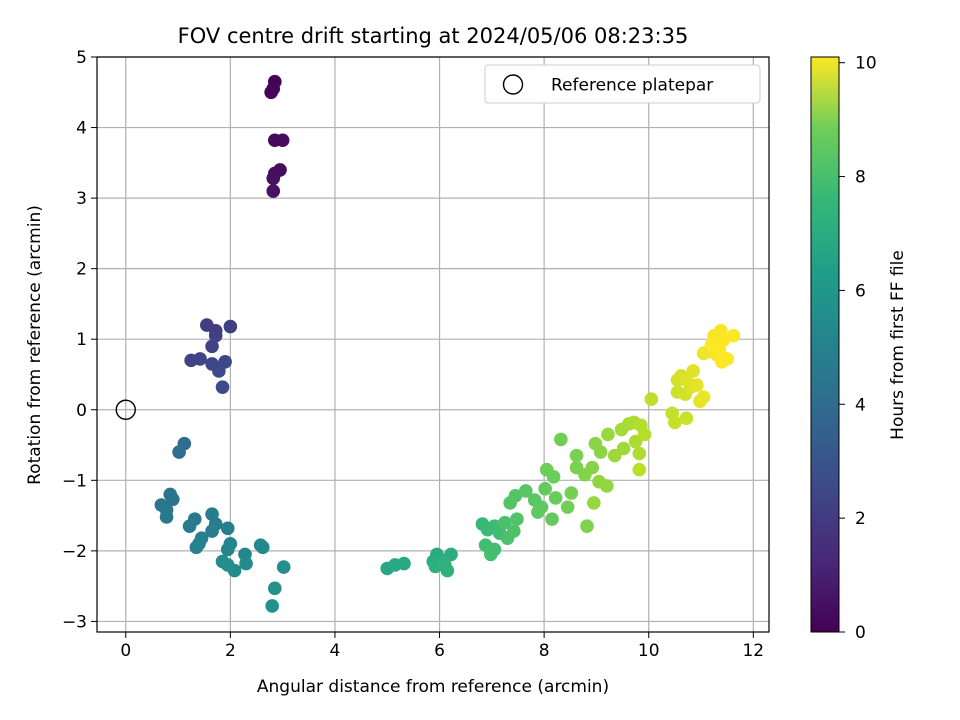 The image size is (960, 720). What do you see at coordinates (649, 651) in the screenshot?
I see `x-tick-label: 10` at bounding box center [649, 651].